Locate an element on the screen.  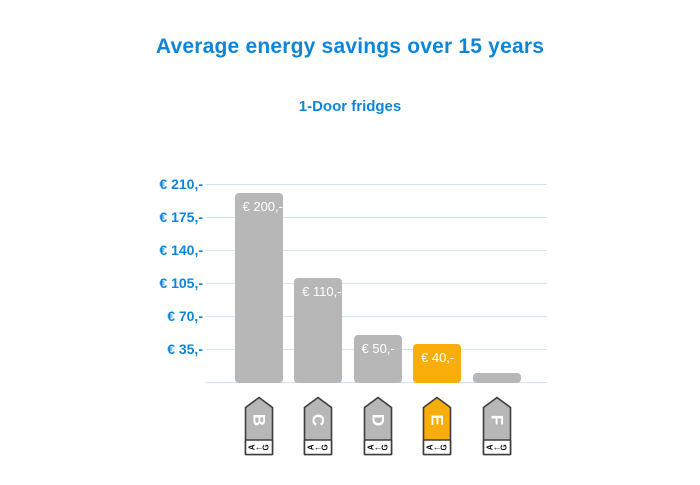
bar-value-label: € 110,- is located at coordinates (322, 292).